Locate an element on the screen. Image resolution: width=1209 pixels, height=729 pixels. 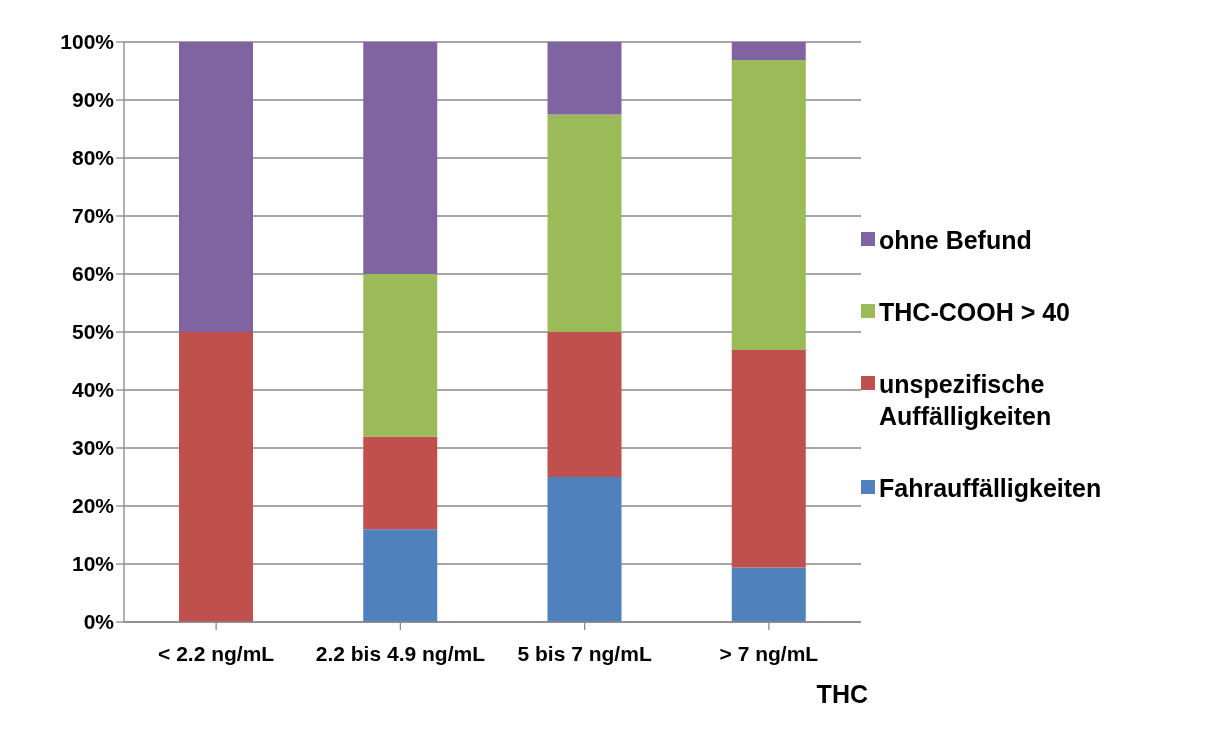
y-tick-label: 50% is located at coordinates (93, 332).